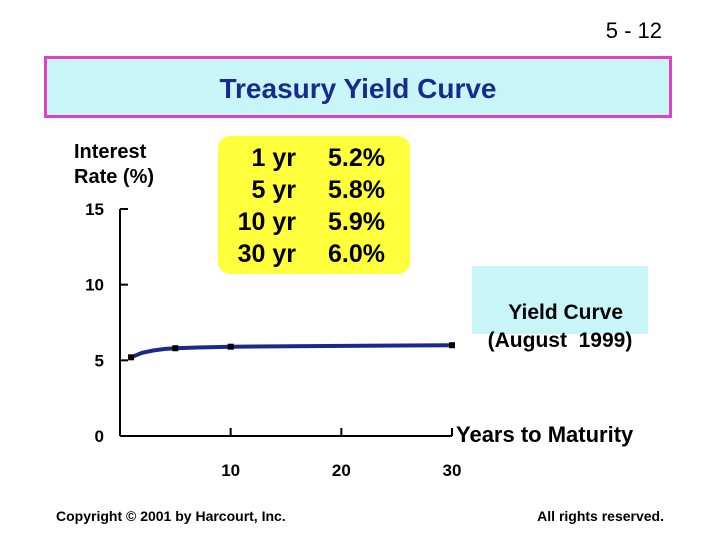  Describe the element at coordinates (356, 158) in the screenshot. I see `table-rate: 5.2%` at that location.